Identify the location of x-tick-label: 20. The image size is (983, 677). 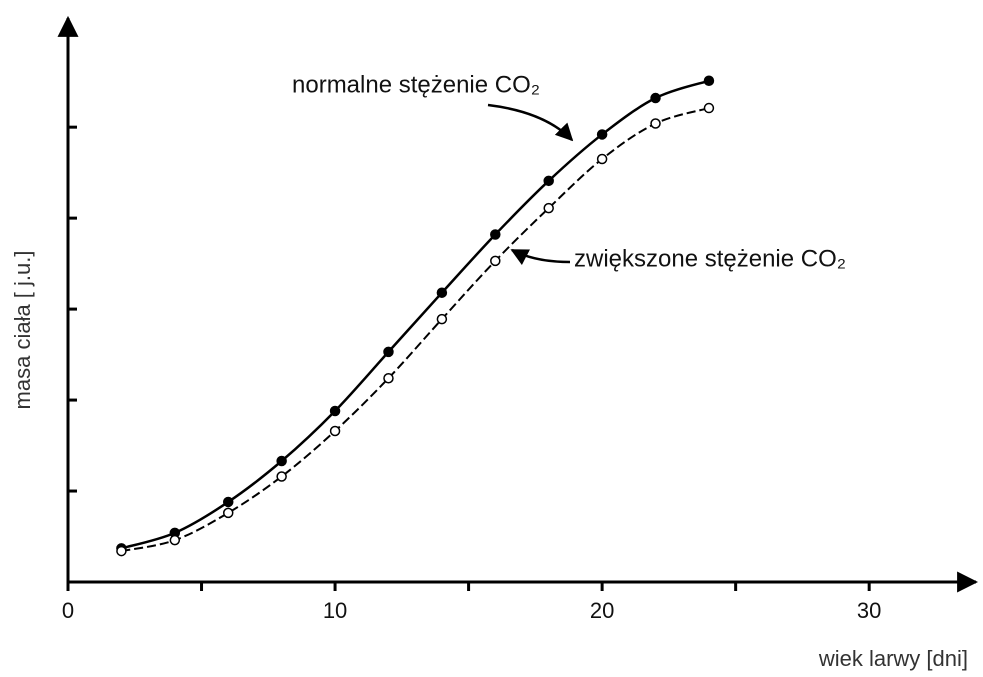
(602, 610).